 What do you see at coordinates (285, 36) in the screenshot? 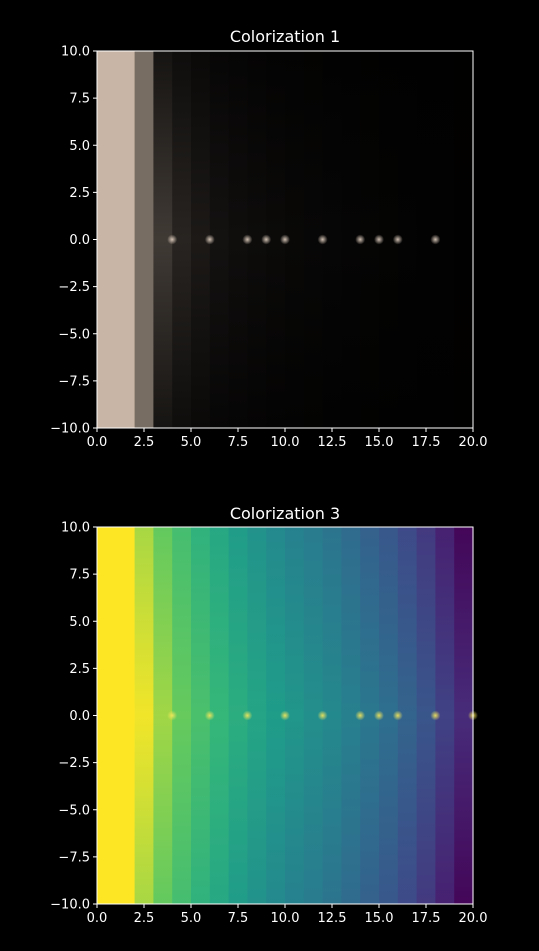
I see `chart-title: Colorization 1` at bounding box center [285, 36].